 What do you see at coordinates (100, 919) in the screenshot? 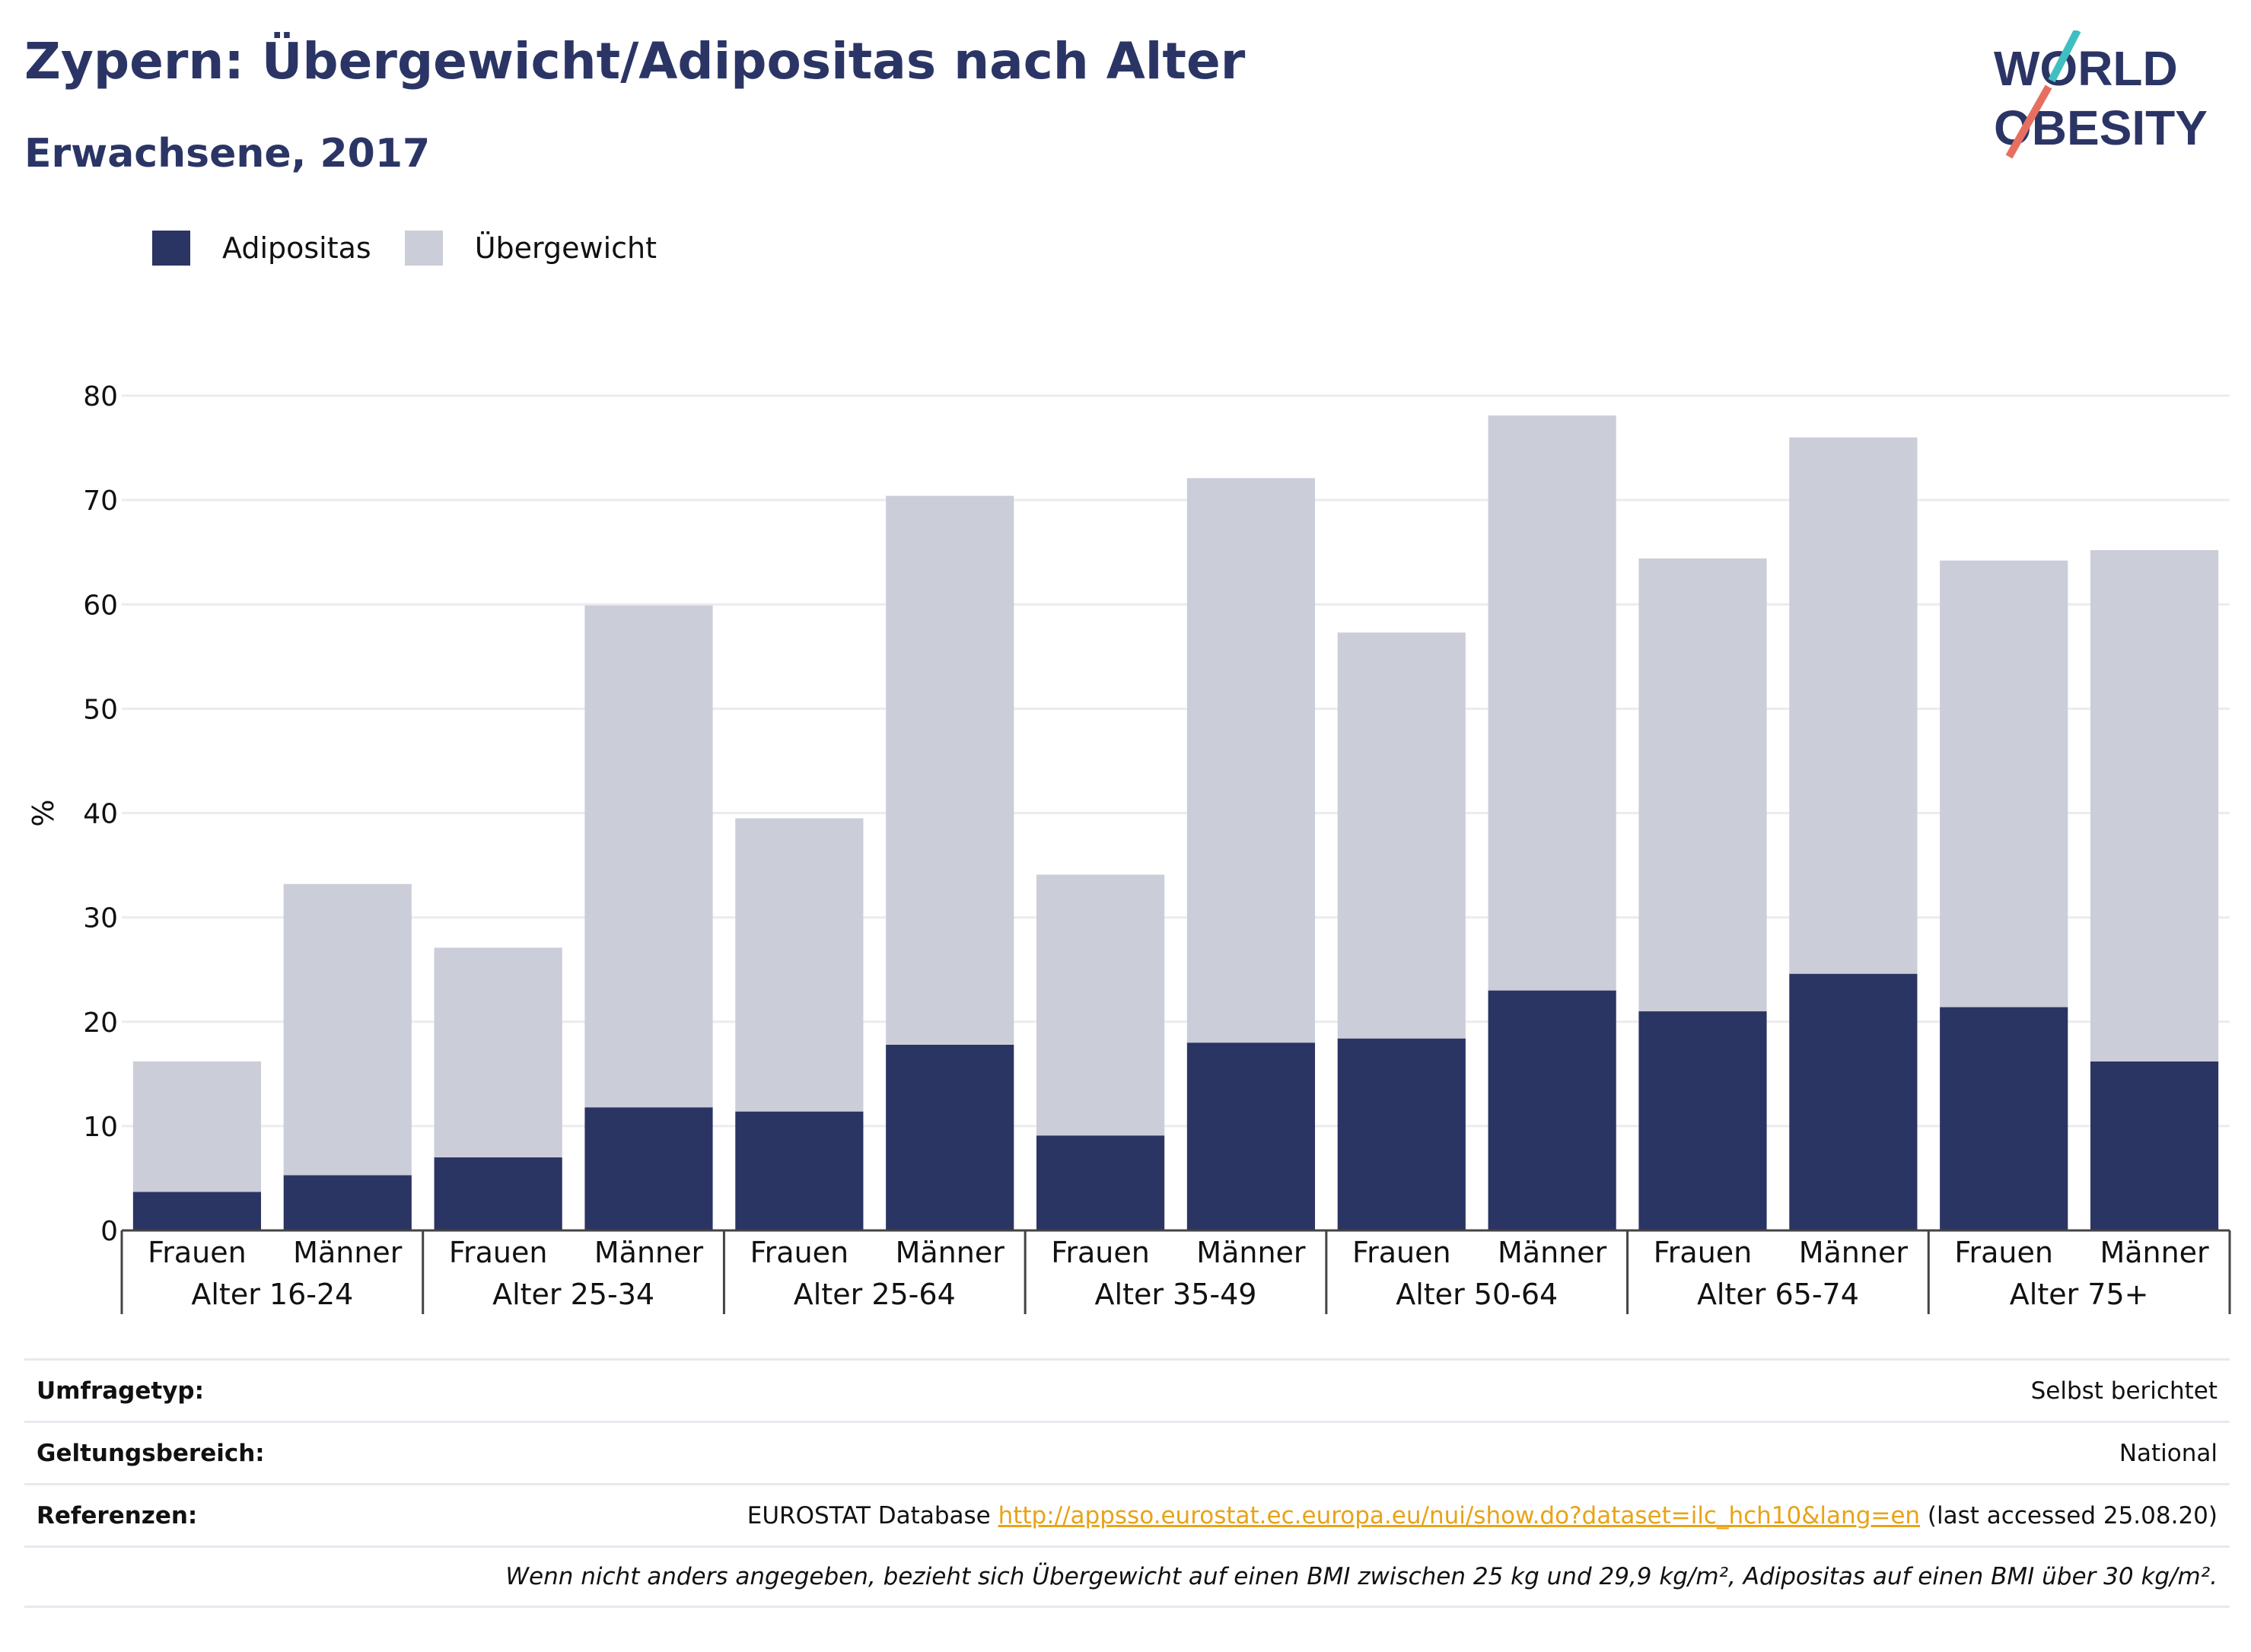
I see `y-tick-label: 30` at bounding box center [100, 919].